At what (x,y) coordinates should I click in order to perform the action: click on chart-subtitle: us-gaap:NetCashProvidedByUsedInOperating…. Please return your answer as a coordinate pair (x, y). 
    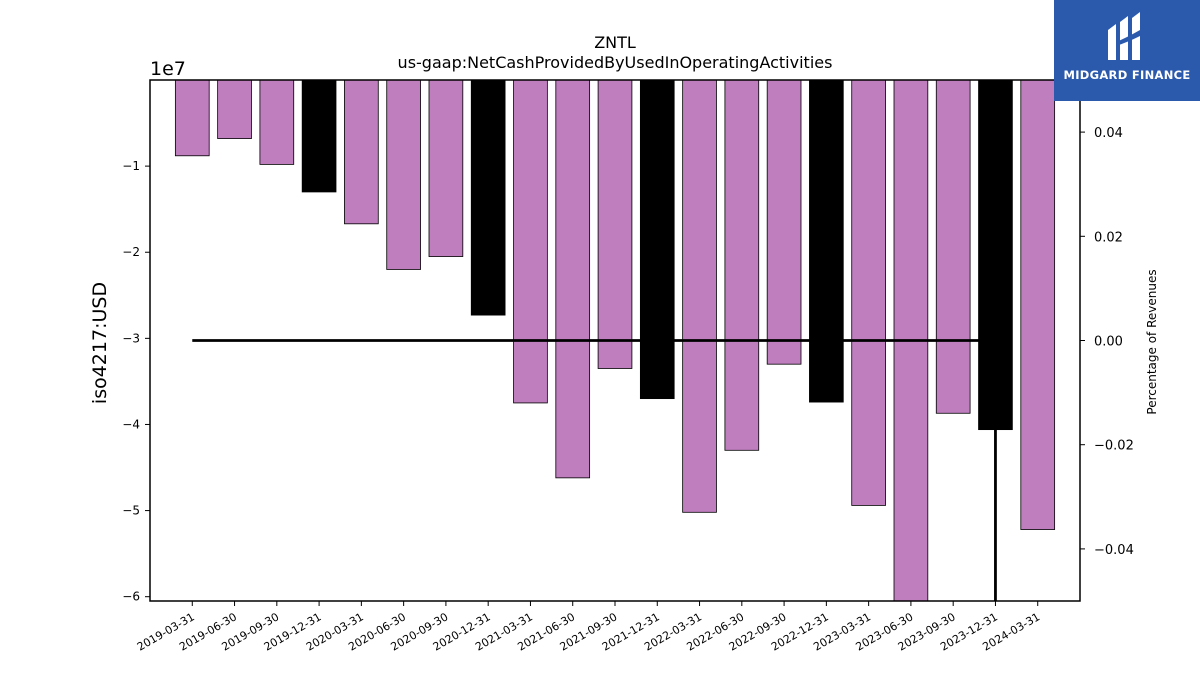
    Looking at the image, I should click on (615, 62).